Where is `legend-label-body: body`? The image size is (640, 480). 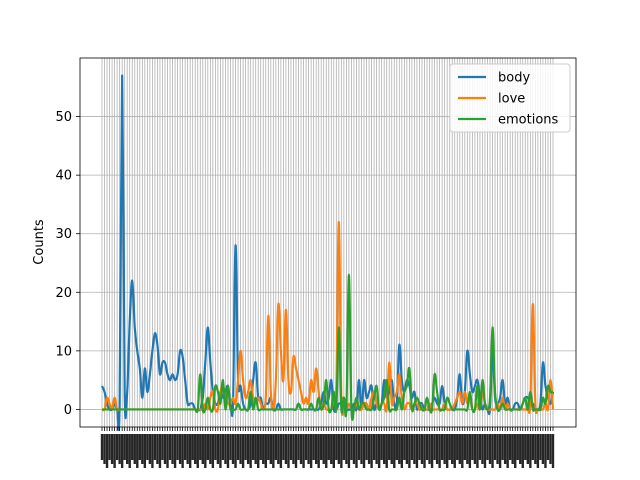 legend-label-body: body is located at coordinates (514, 78).